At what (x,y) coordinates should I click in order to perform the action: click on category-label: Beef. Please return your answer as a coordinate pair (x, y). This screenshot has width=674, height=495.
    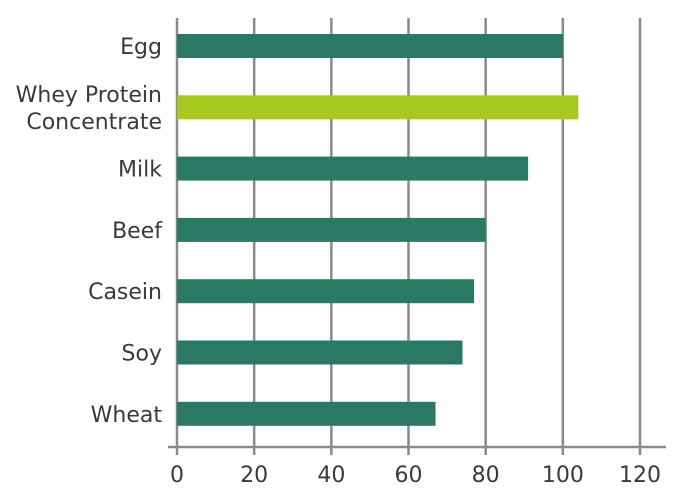
    Looking at the image, I should click on (137, 231).